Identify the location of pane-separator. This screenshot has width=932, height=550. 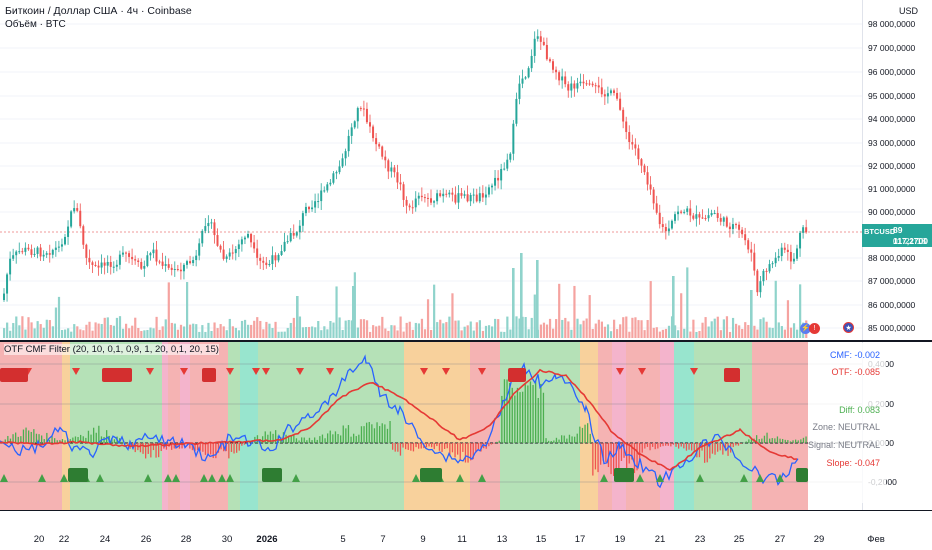
(466, 341).